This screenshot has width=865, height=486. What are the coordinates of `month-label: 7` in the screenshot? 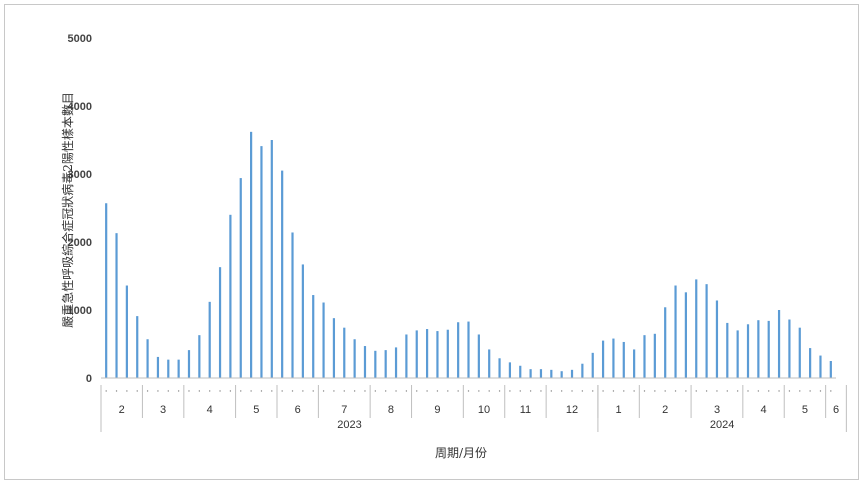 It's located at (344, 410).